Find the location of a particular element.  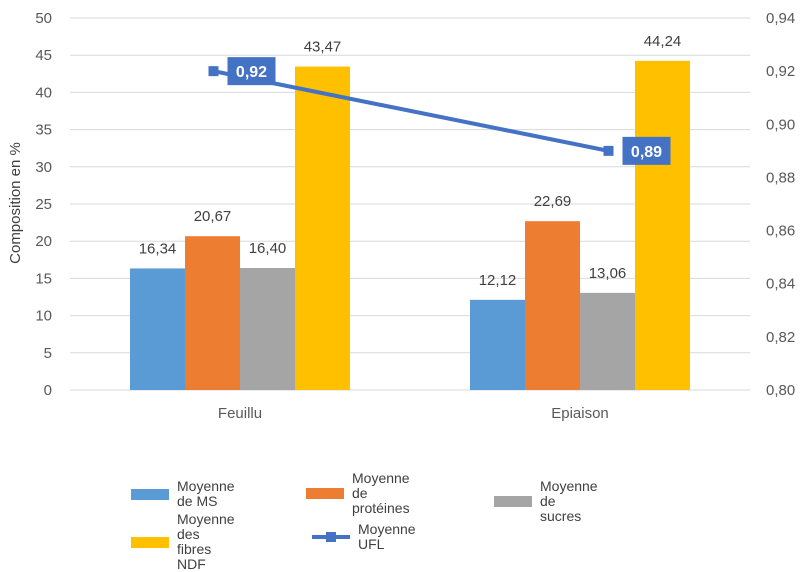

legend-swatch-proteines is located at coordinates (325, 493).